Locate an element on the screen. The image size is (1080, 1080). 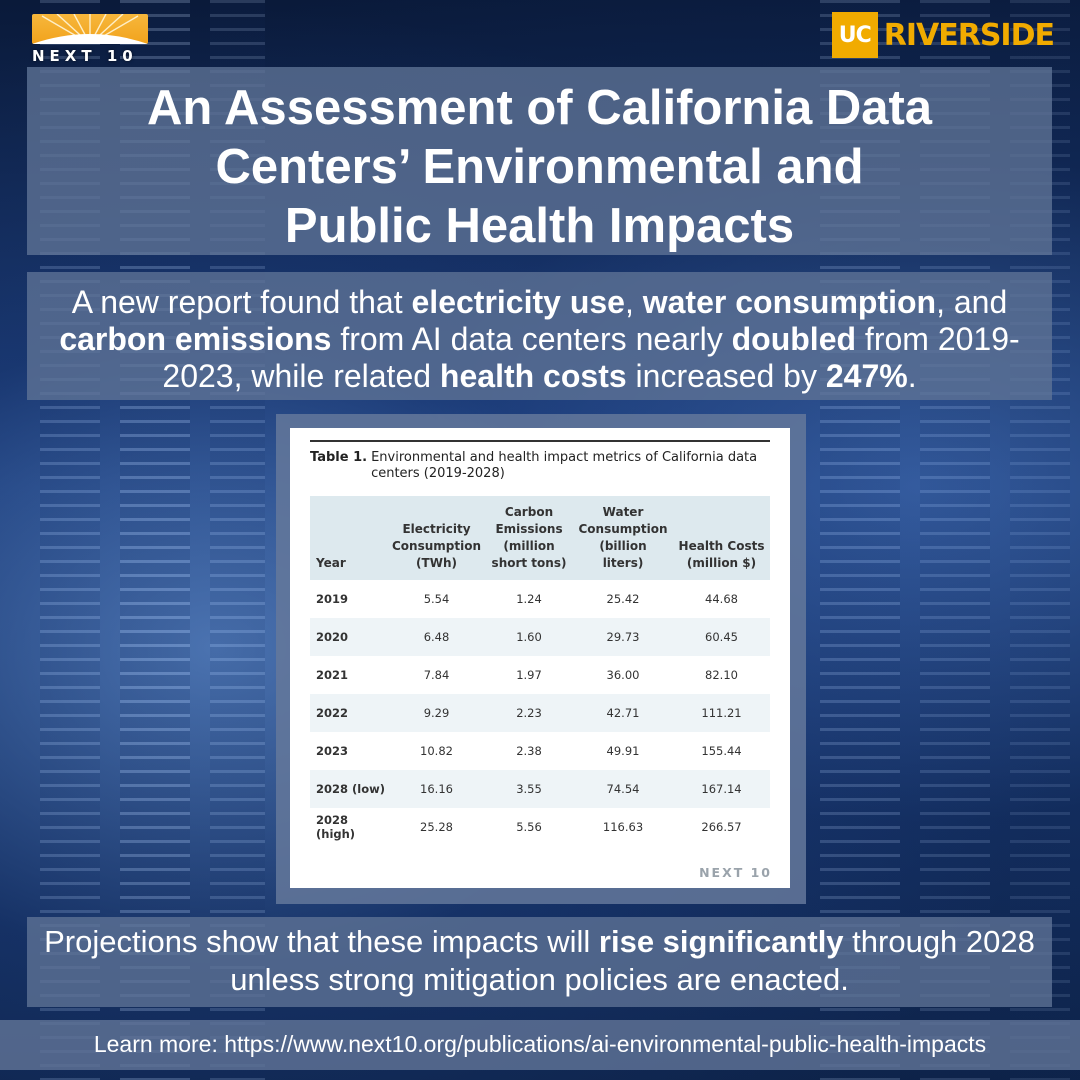
table-row: 2022 9.29 2.23 42.71 111.21 is located at coordinates (540, 713).